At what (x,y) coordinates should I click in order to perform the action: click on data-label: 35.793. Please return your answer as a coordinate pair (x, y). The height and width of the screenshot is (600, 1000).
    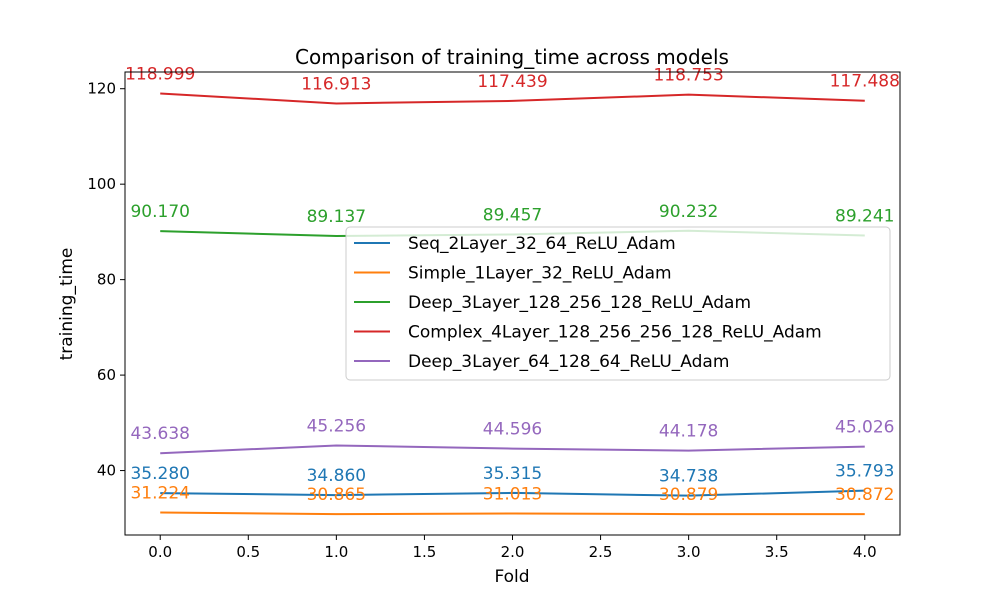
    Looking at the image, I should click on (864, 472).